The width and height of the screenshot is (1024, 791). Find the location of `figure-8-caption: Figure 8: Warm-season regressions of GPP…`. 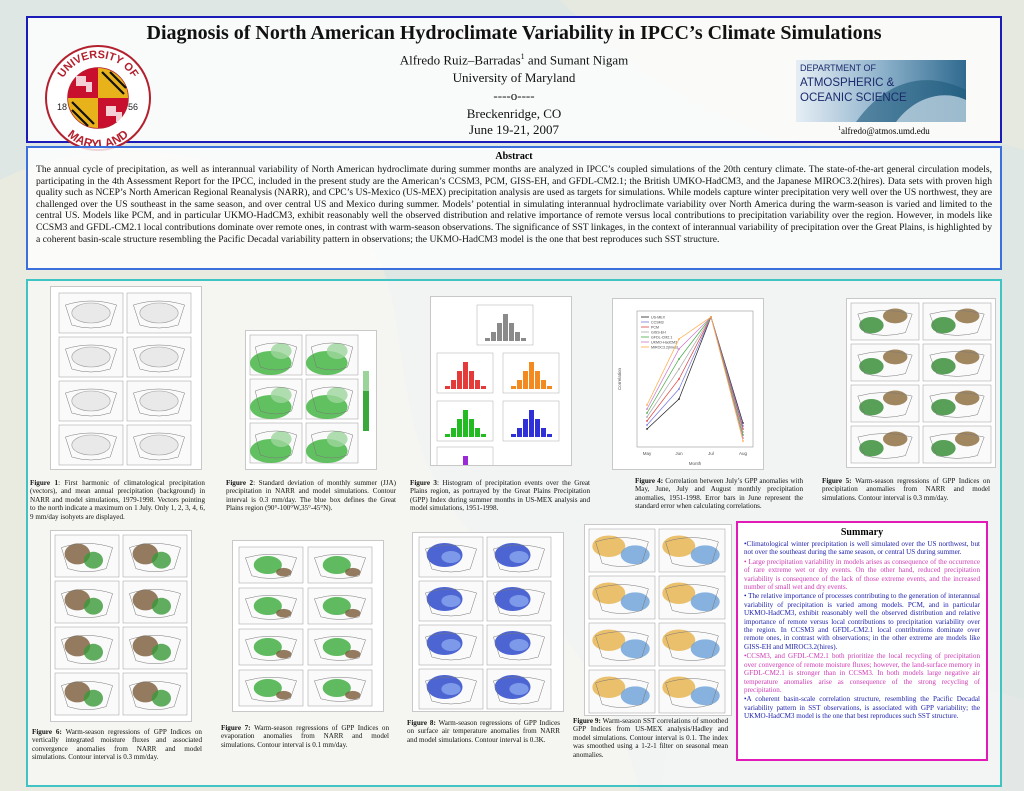

figure-8-caption: Figure 8: Warm-season regressions of GPP… is located at coordinates (483, 731).